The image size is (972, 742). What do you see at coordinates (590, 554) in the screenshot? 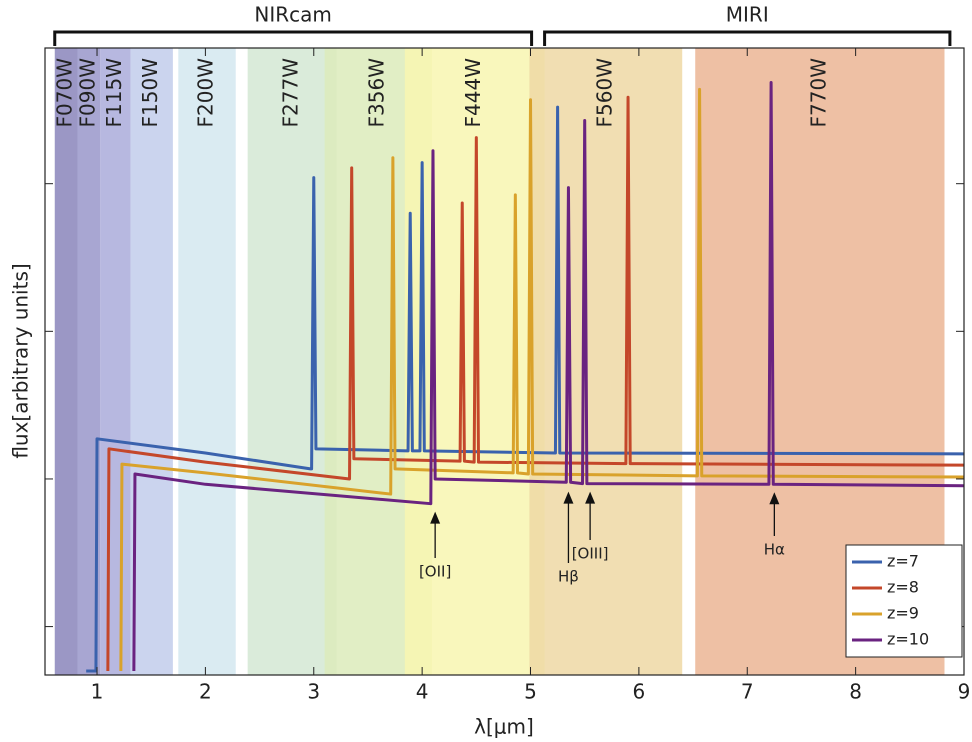
I see `annotation-label: [OIII]` at bounding box center [590, 554].